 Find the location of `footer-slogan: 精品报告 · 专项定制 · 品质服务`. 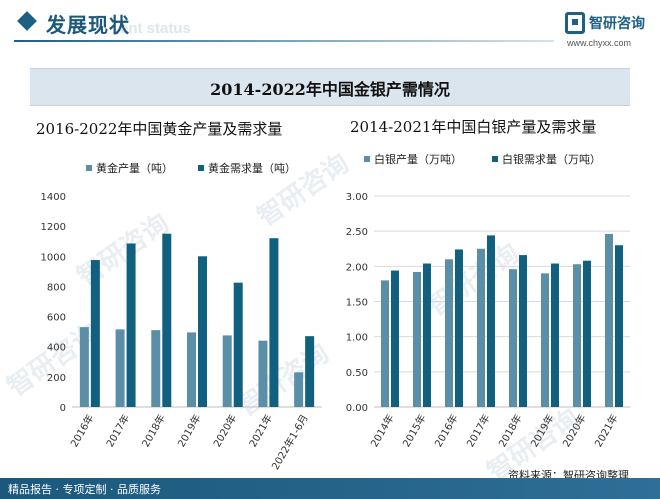

footer-slogan: 精品报告 · 专项定制 · 品质服务 is located at coordinates (84, 489).